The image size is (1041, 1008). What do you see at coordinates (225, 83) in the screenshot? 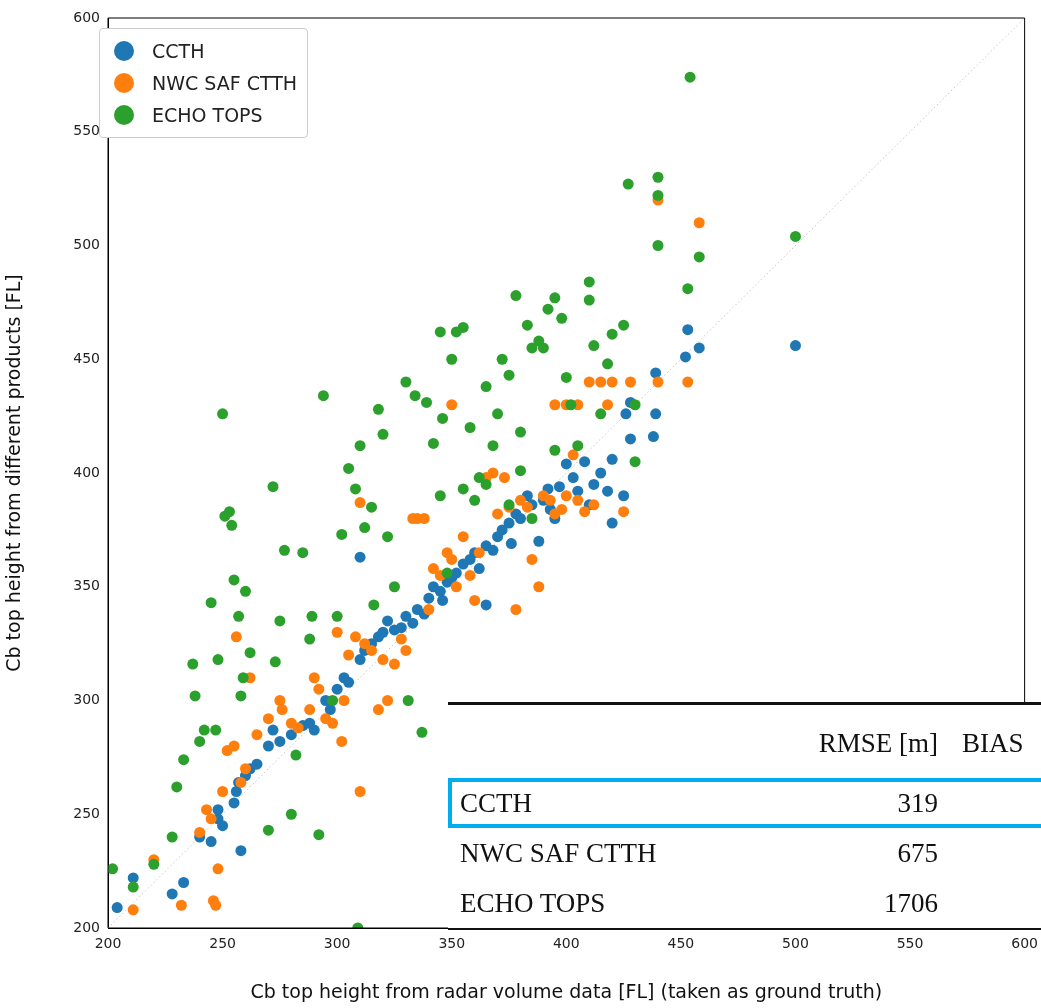
I see `legend-label: NWC SAF CTTH` at bounding box center [225, 83].